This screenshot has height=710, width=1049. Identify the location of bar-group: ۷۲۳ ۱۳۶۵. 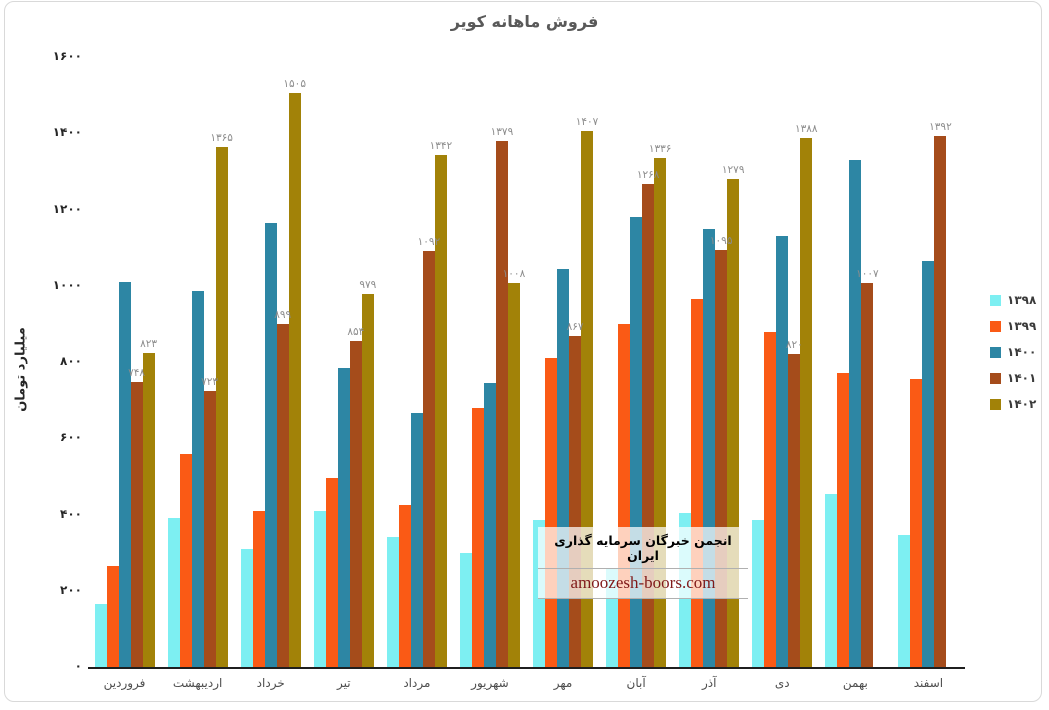
(197, 362).